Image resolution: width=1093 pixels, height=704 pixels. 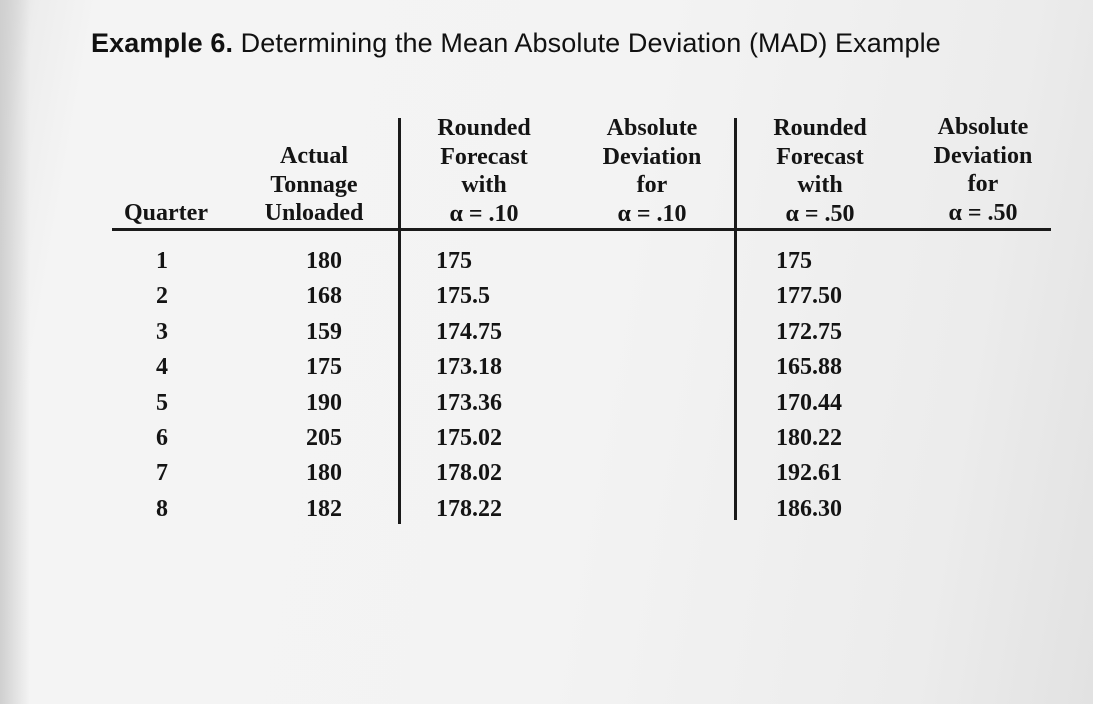 I want to click on forecast-alpha-50-cell: 170.44, so click(x=809, y=402).